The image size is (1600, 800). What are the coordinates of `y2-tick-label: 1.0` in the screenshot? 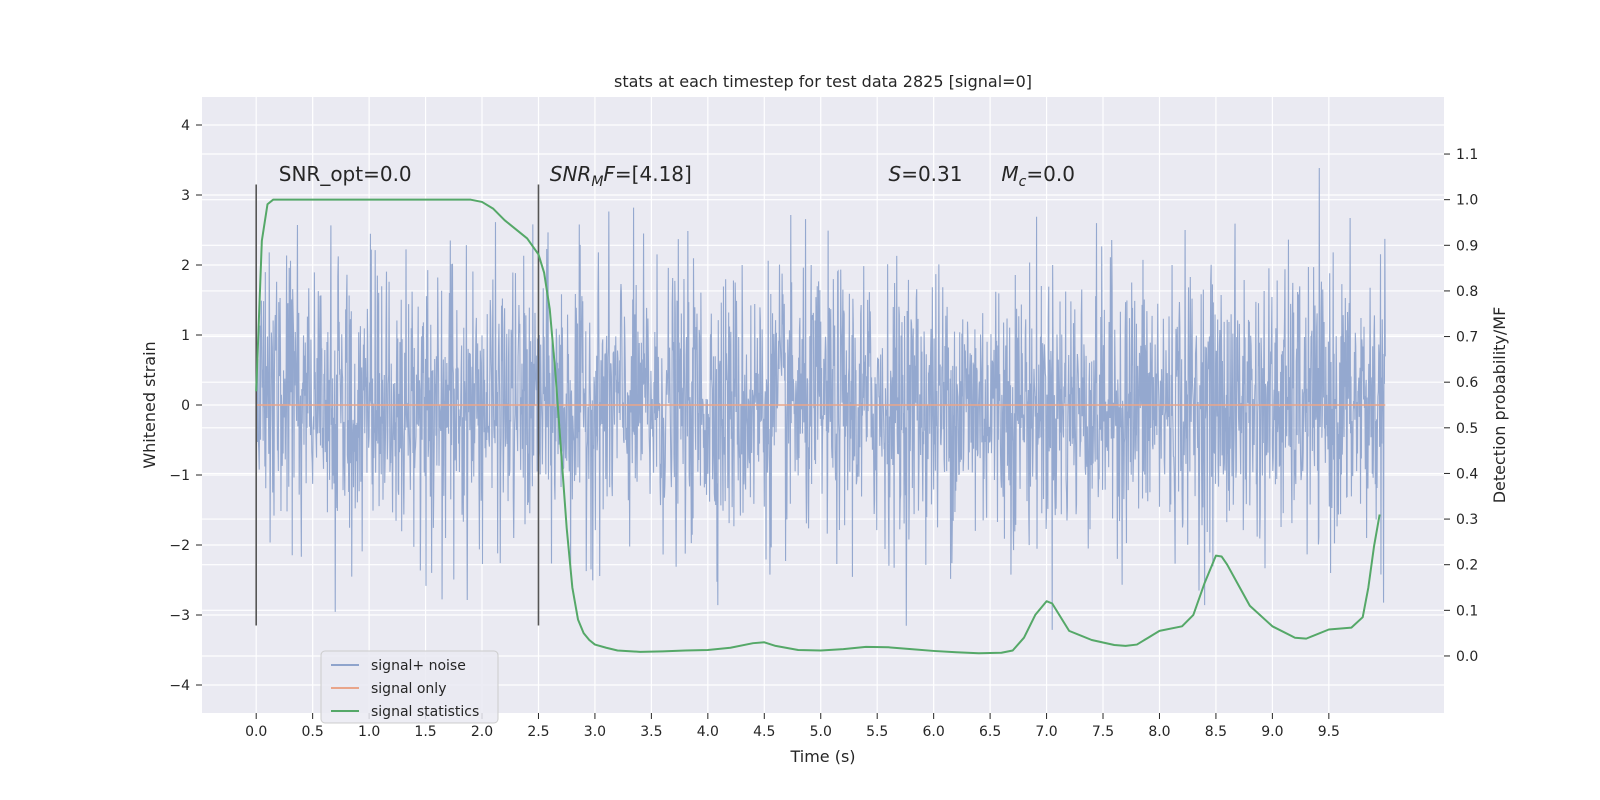 It's located at (1467, 201).